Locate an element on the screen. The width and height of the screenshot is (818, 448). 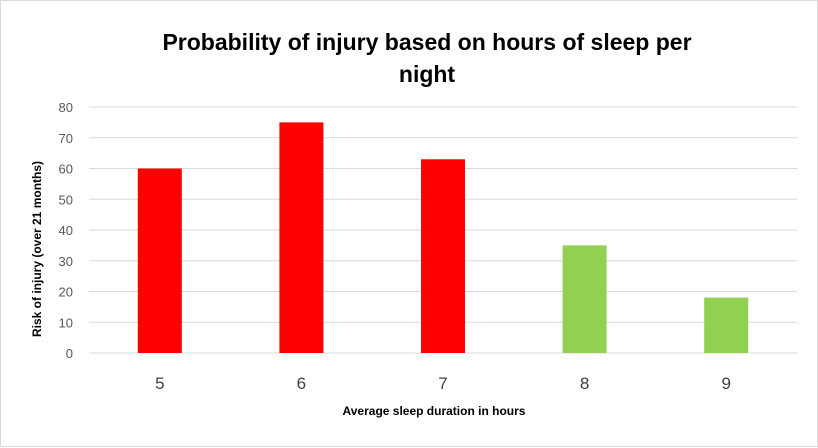
y-tick-label: 20 is located at coordinates (66, 292).